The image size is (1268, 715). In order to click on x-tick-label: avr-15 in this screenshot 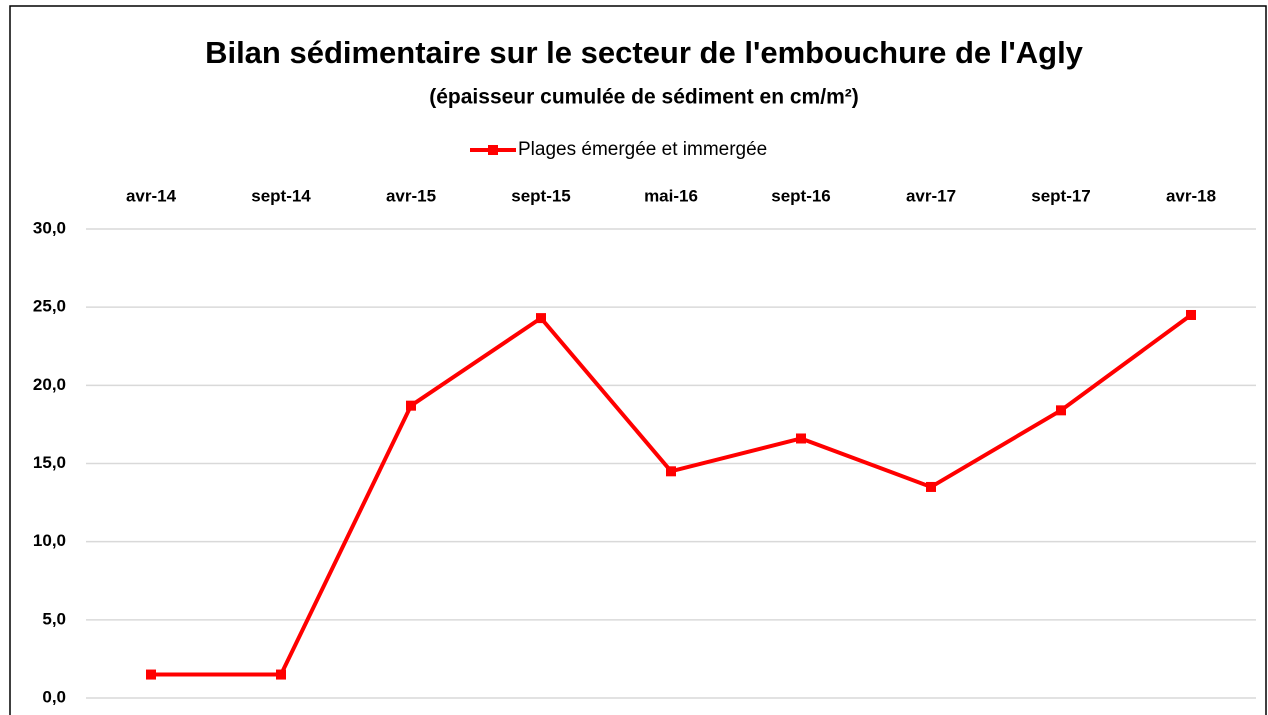, I will do `click(411, 195)`.